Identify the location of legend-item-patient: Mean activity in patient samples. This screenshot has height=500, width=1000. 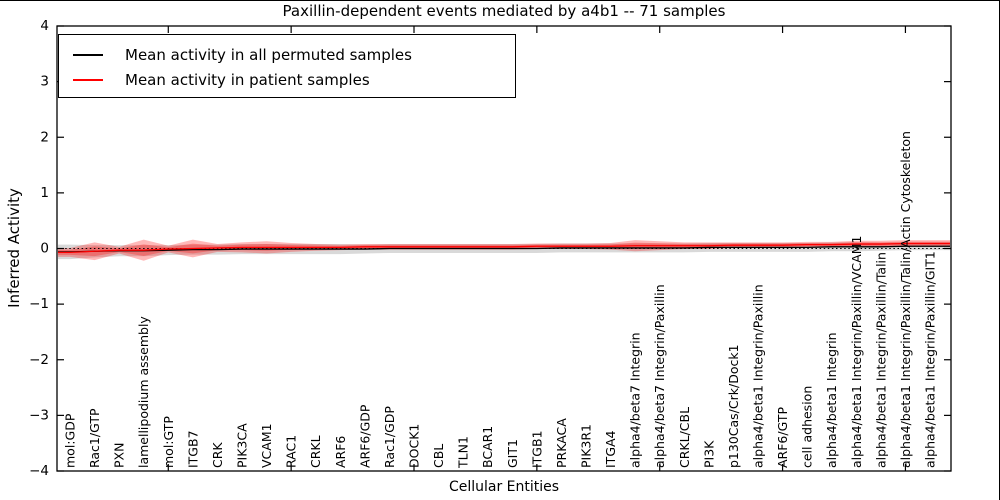
(294, 79).